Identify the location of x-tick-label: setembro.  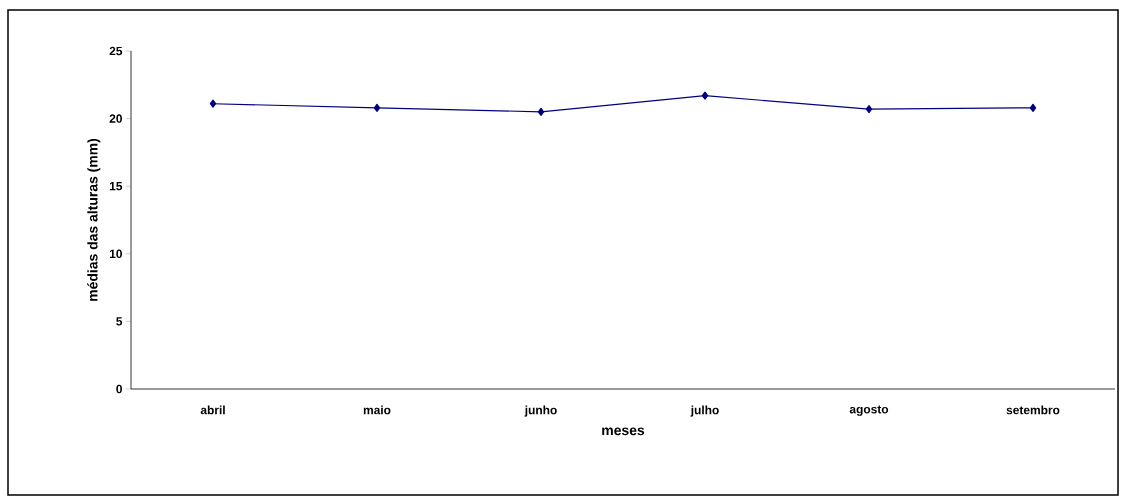
(1033, 410).